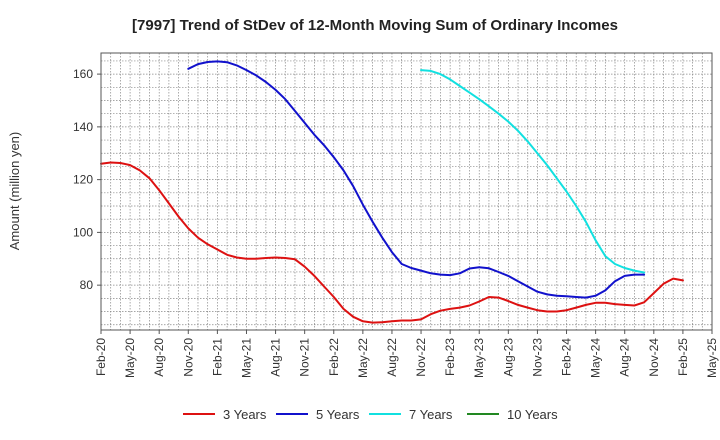 The width and height of the screenshot is (720, 440). I want to click on legend: 3 Years 5 Years 7 Years 10 Years, so click(370, 414).